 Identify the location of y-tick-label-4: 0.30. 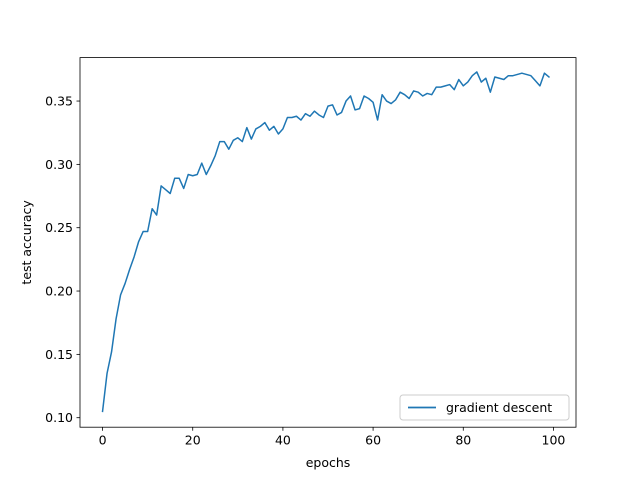
(59, 164).